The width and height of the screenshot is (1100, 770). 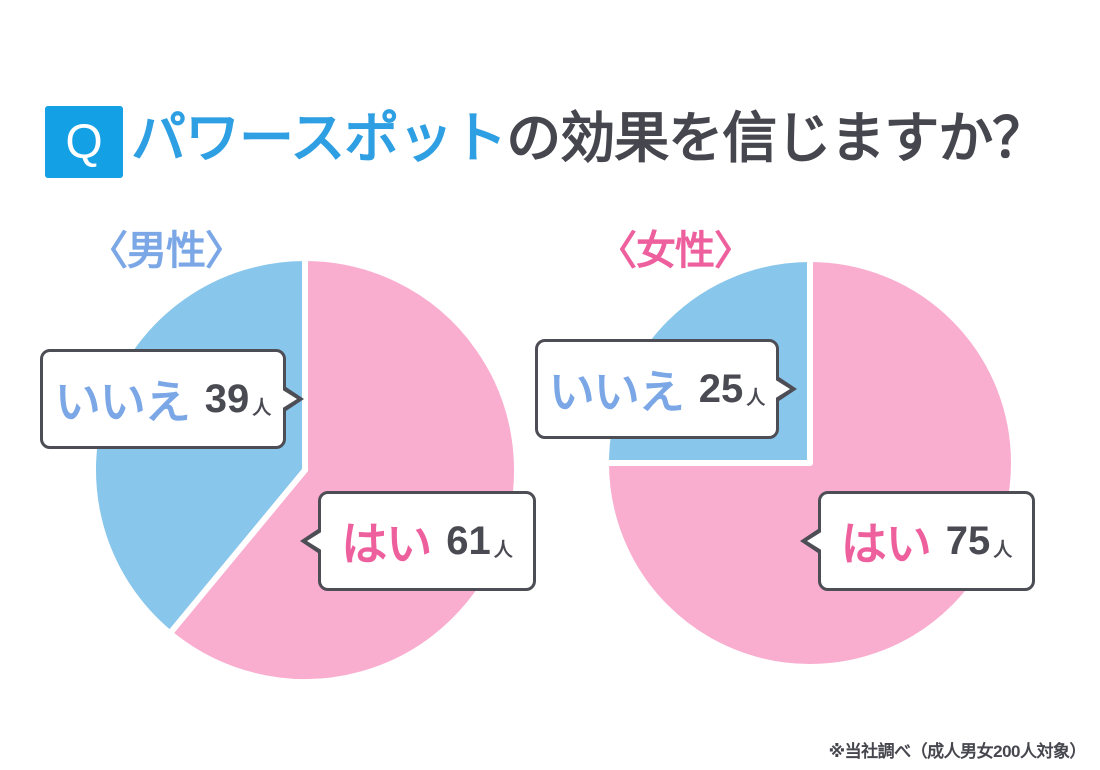 I want to click on callout-men-no-value: 39, so click(x=227, y=398).